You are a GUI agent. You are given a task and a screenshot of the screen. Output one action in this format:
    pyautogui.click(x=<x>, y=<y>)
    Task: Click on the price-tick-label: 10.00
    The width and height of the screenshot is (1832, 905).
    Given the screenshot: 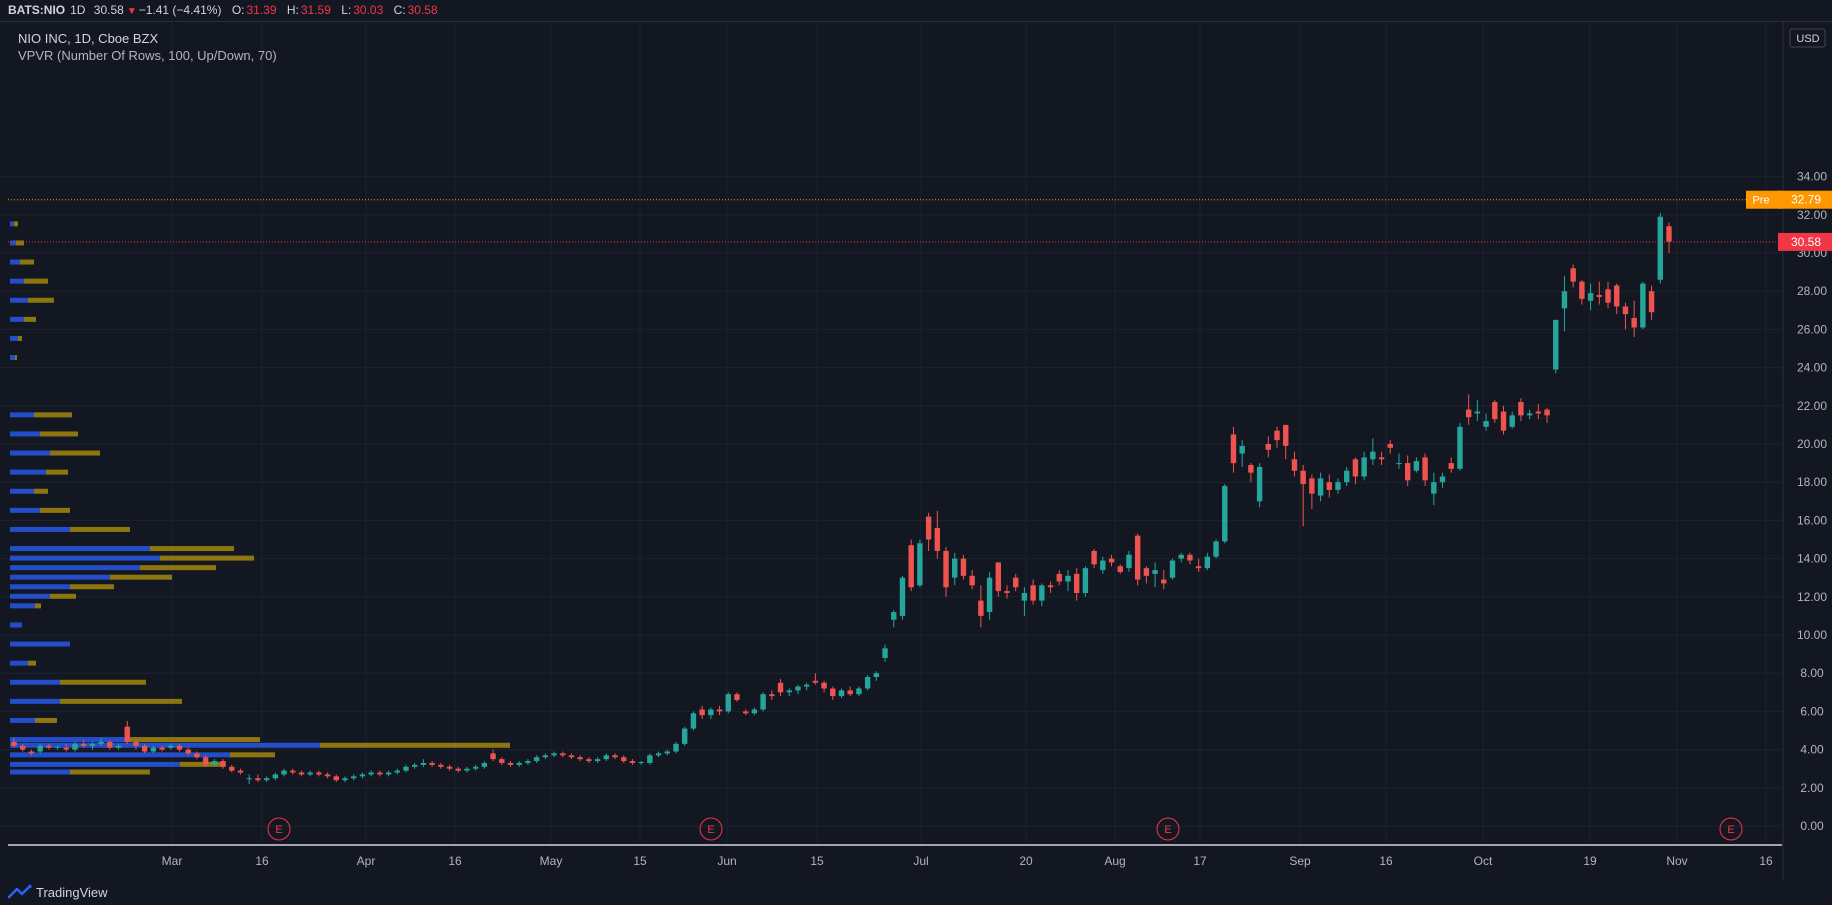 What is the action you would take?
    pyautogui.click(x=1812, y=635)
    